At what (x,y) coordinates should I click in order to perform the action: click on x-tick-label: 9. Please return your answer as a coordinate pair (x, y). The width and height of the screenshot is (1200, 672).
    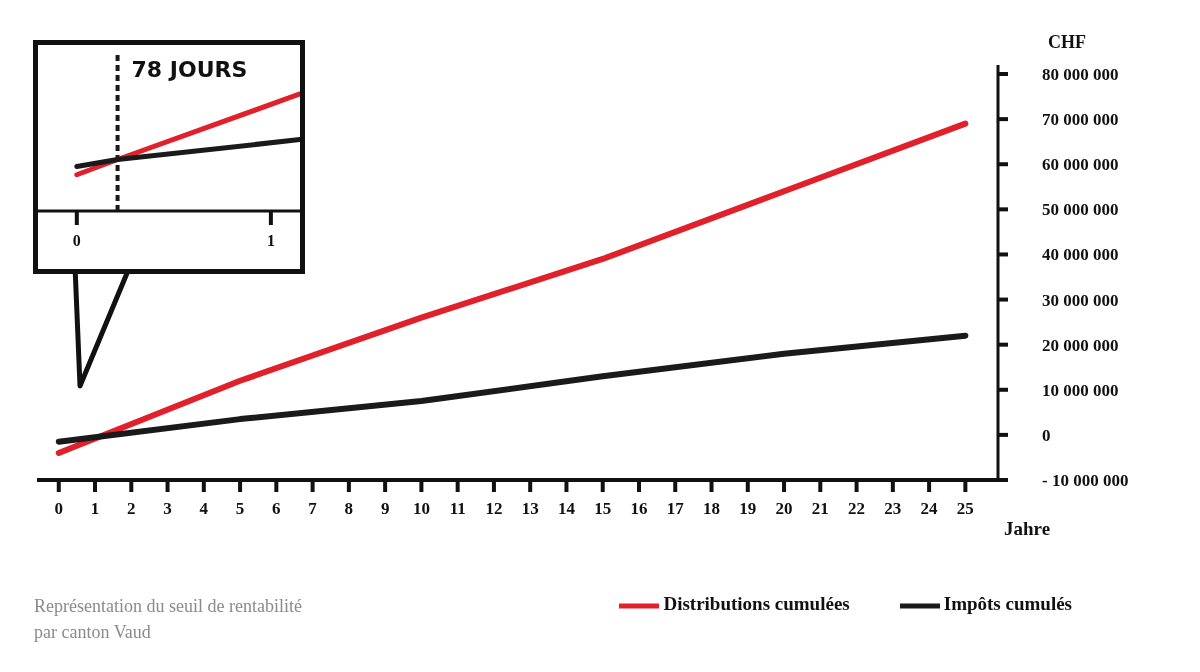
    Looking at the image, I should click on (385, 509).